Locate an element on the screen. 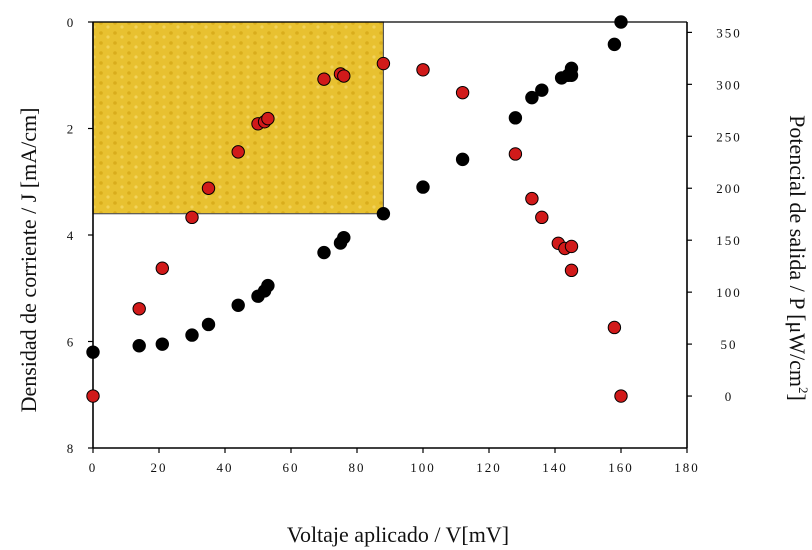 This screenshot has width=812, height=550. x-tick-label: 60 is located at coordinates (291, 467).